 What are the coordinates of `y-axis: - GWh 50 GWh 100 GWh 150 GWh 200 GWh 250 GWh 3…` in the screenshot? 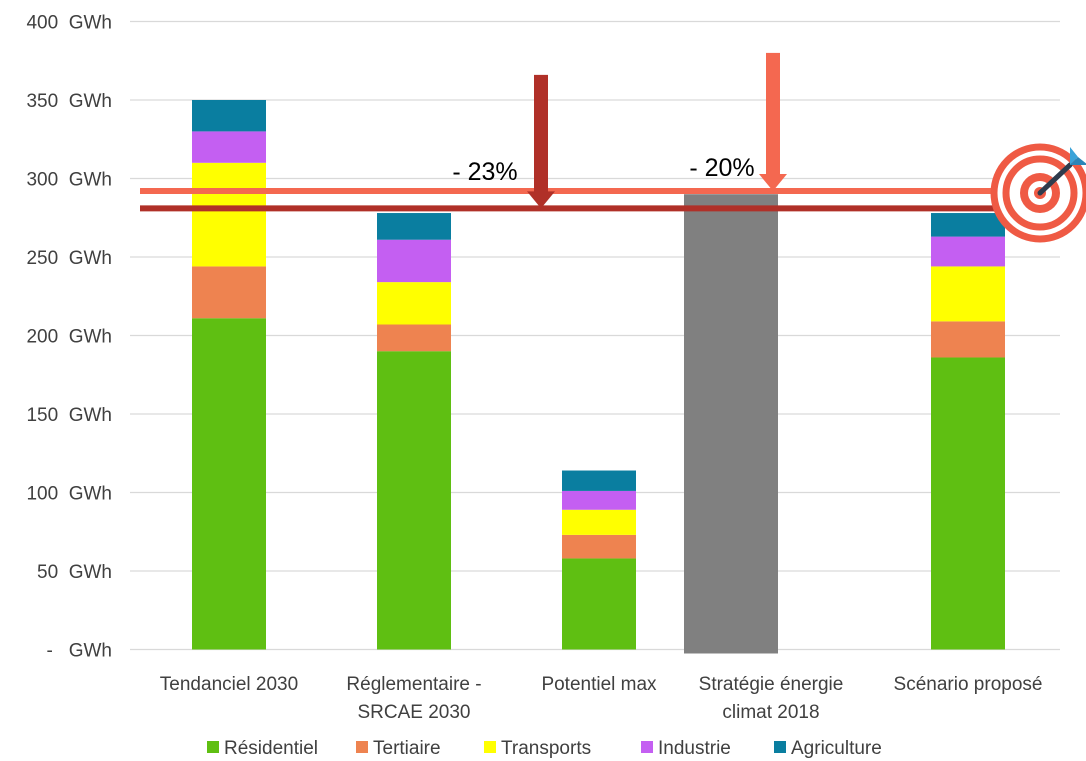 It's located at (69, 337).